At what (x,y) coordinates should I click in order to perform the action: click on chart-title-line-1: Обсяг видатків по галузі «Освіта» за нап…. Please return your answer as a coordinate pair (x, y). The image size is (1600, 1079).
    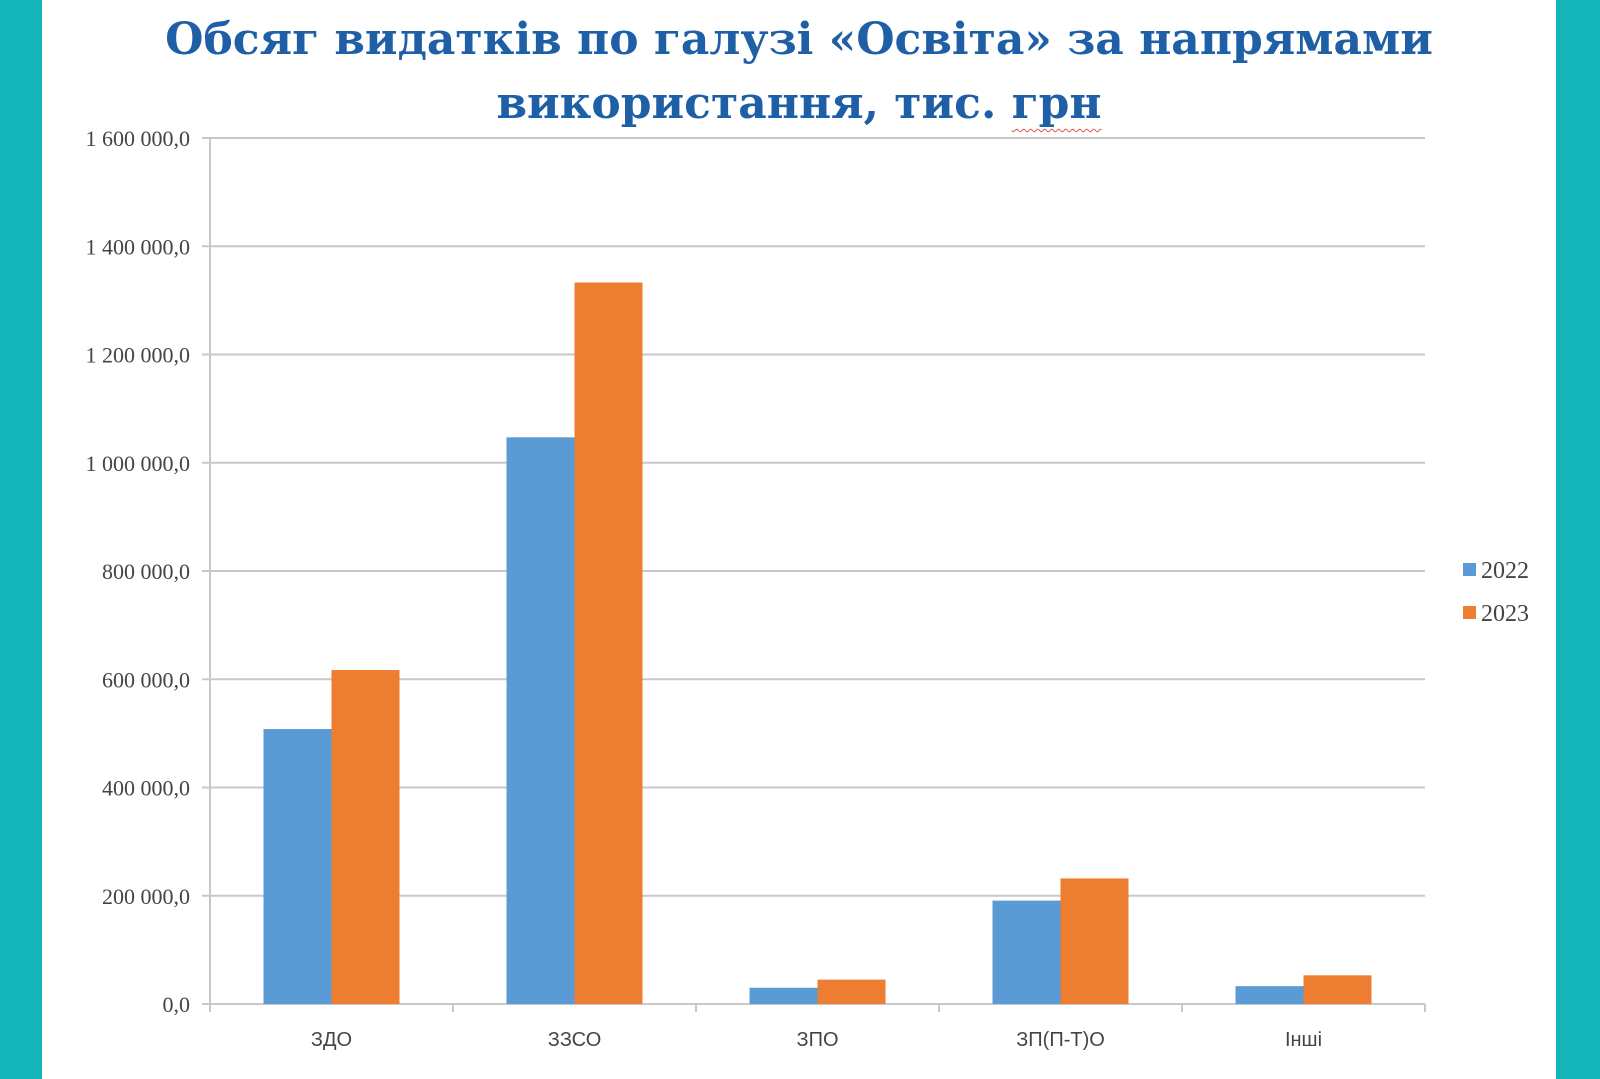
    Looking at the image, I should click on (799, 39).